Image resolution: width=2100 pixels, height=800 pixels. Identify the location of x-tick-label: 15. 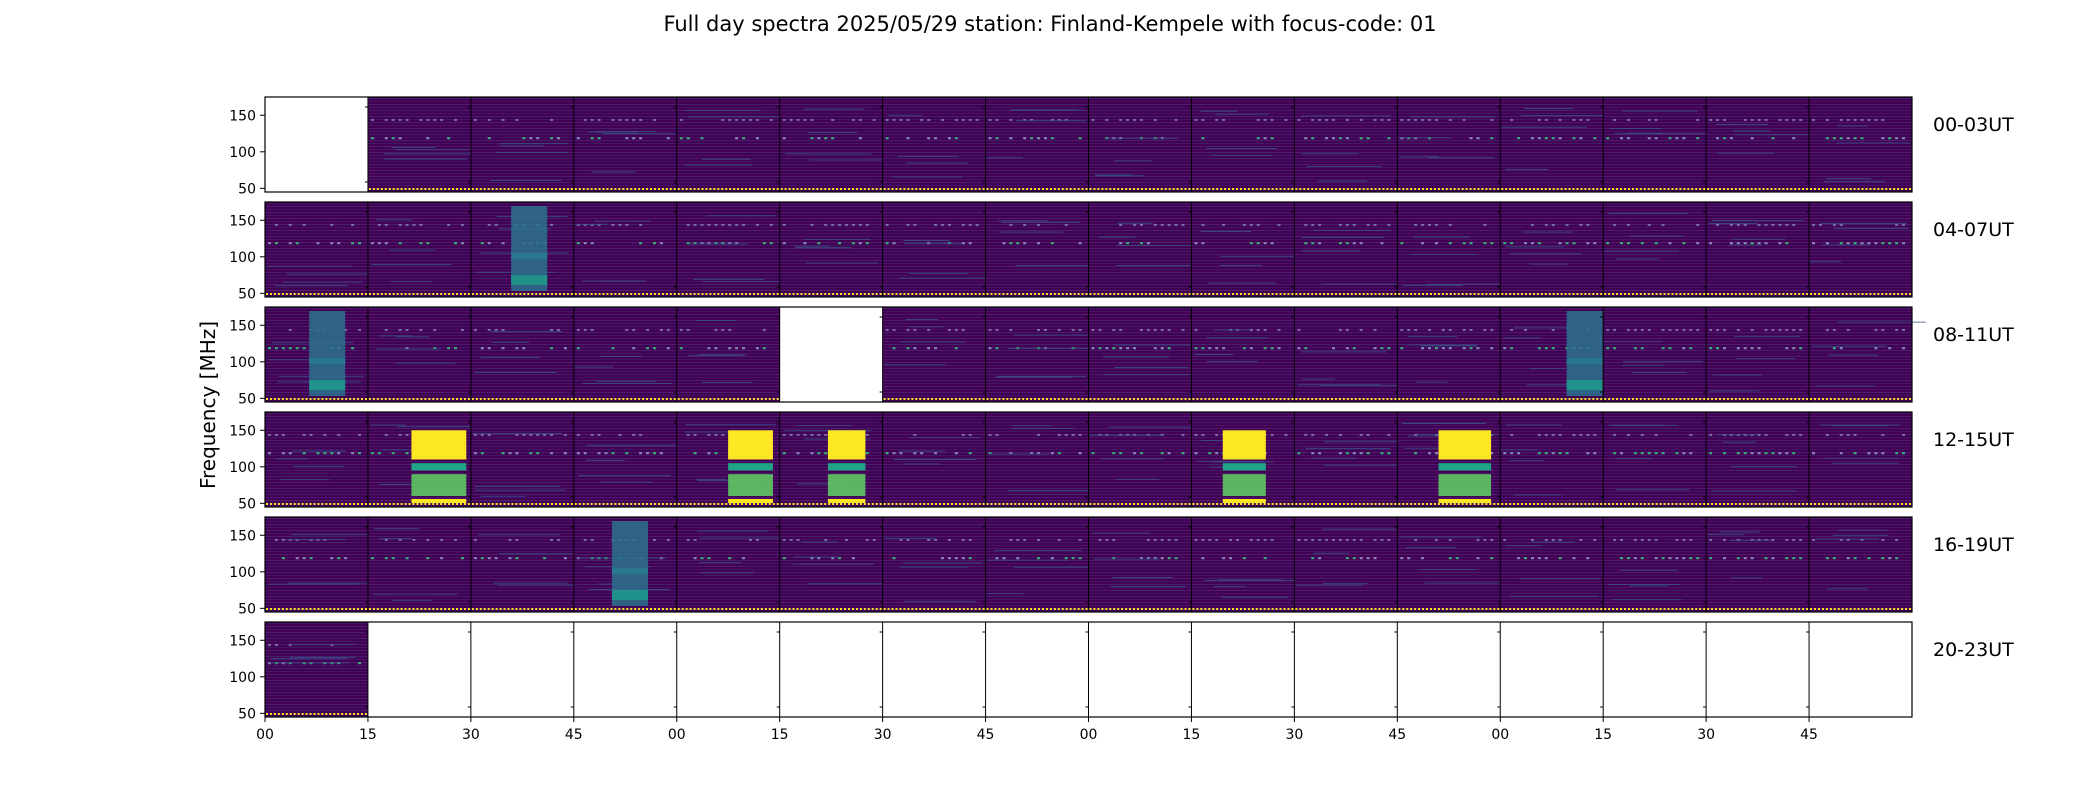
(1603, 735).